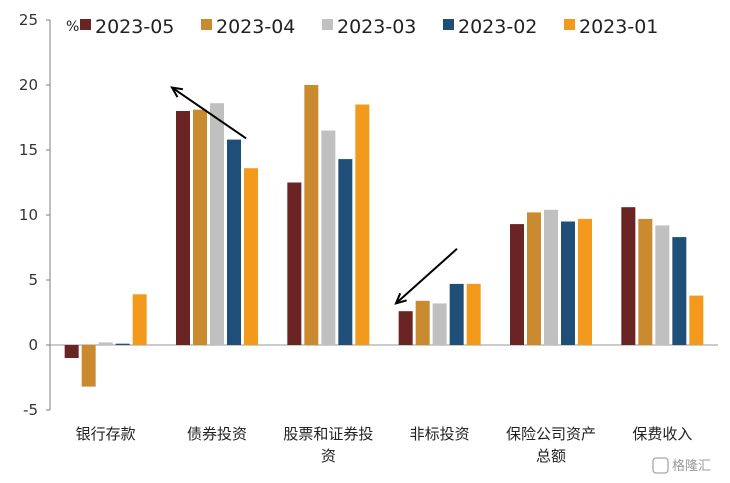 Image resolution: width=730 pixels, height=483 pixels. I want to click on bar-2023-03-非标投资, so click(439, 324).